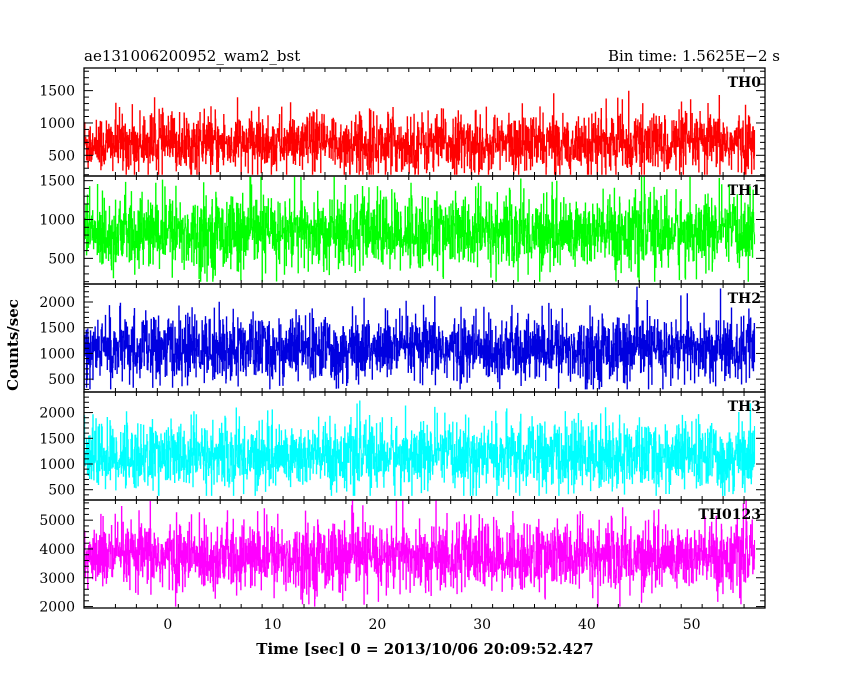 Image resolution: width=850 pixels, height=680 pixels. I want to click on panel-label-th1: TH1, so click(744, 191).